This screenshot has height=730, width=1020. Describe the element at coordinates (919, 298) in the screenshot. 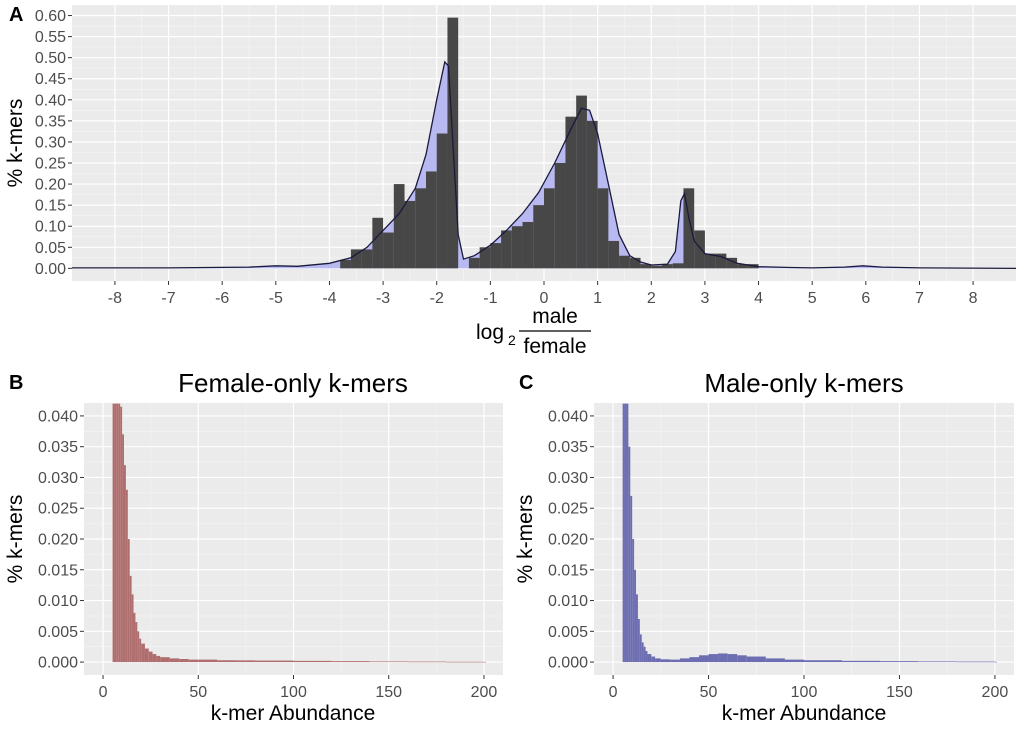

I see `panel-a-x-tick-label: 7` at that location.